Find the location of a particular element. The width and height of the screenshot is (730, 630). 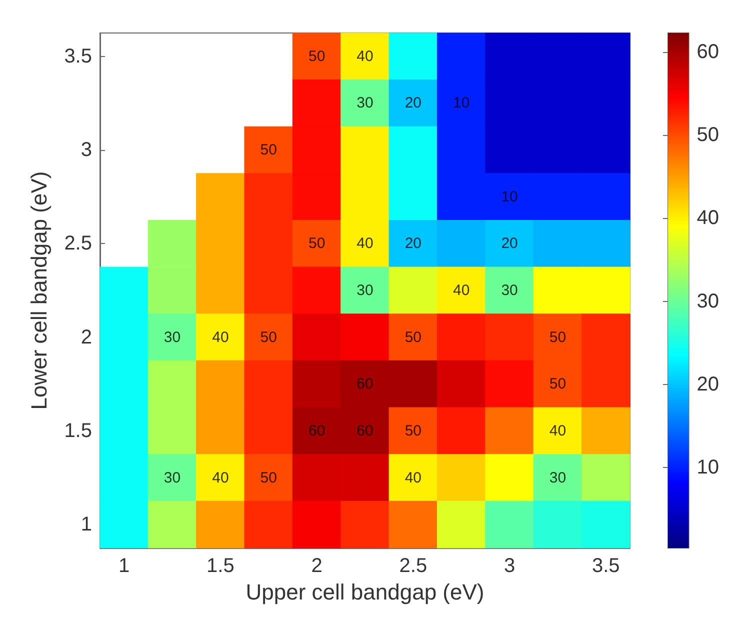

y-tick-label: 1.5 is located at coordinates (78, 431).